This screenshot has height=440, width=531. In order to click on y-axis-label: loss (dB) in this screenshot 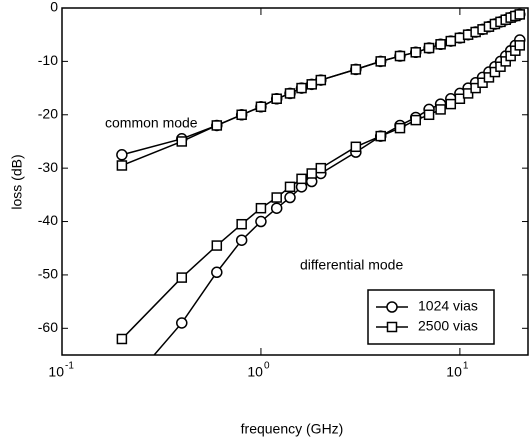, I will do `click(17, 181)`.